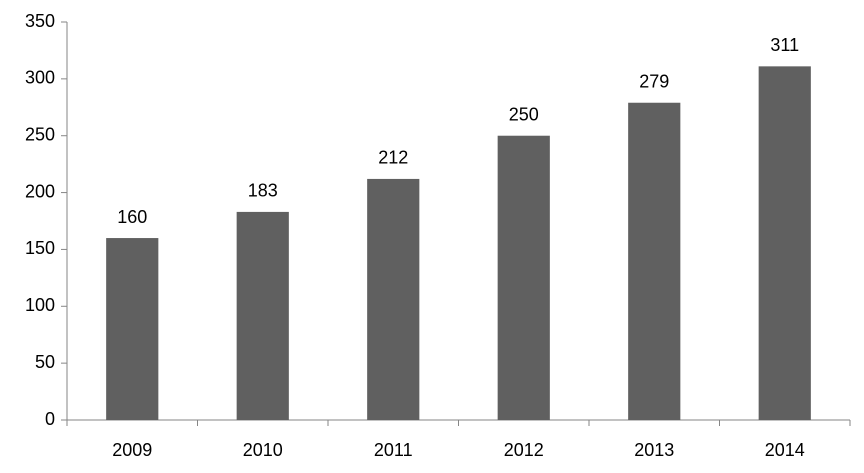  I want to click on y-tick-label: 50, so click(45, 362).